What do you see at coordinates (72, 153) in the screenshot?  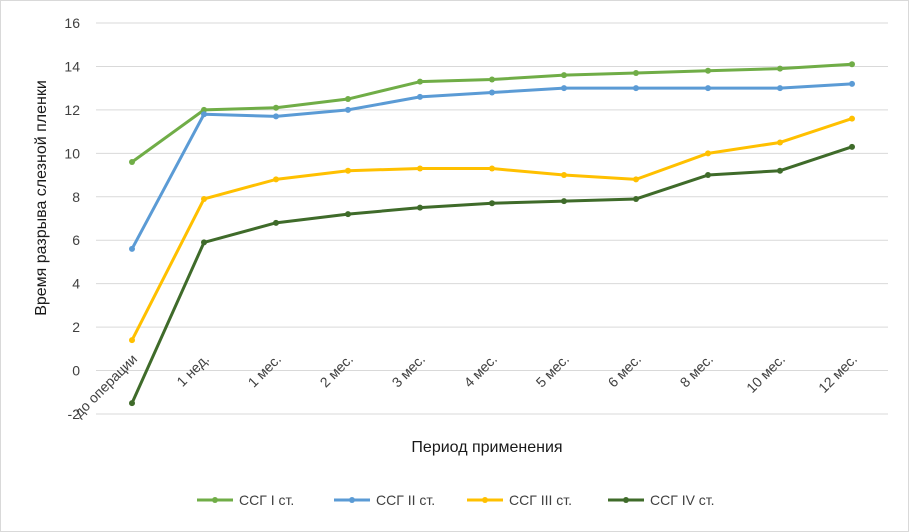 I see `y-tick-label: 10` at bounding box center [72, 153].